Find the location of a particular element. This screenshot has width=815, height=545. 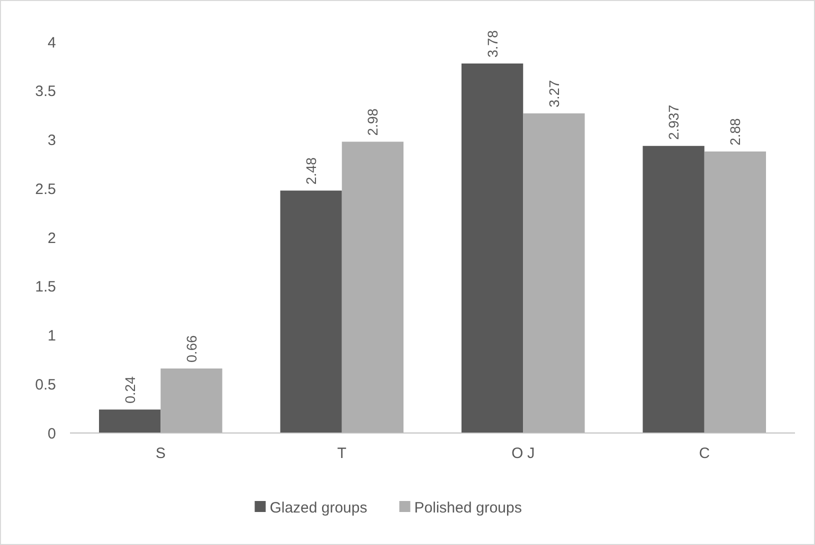

x-tick-label: S is located at coordinates (161, 453).